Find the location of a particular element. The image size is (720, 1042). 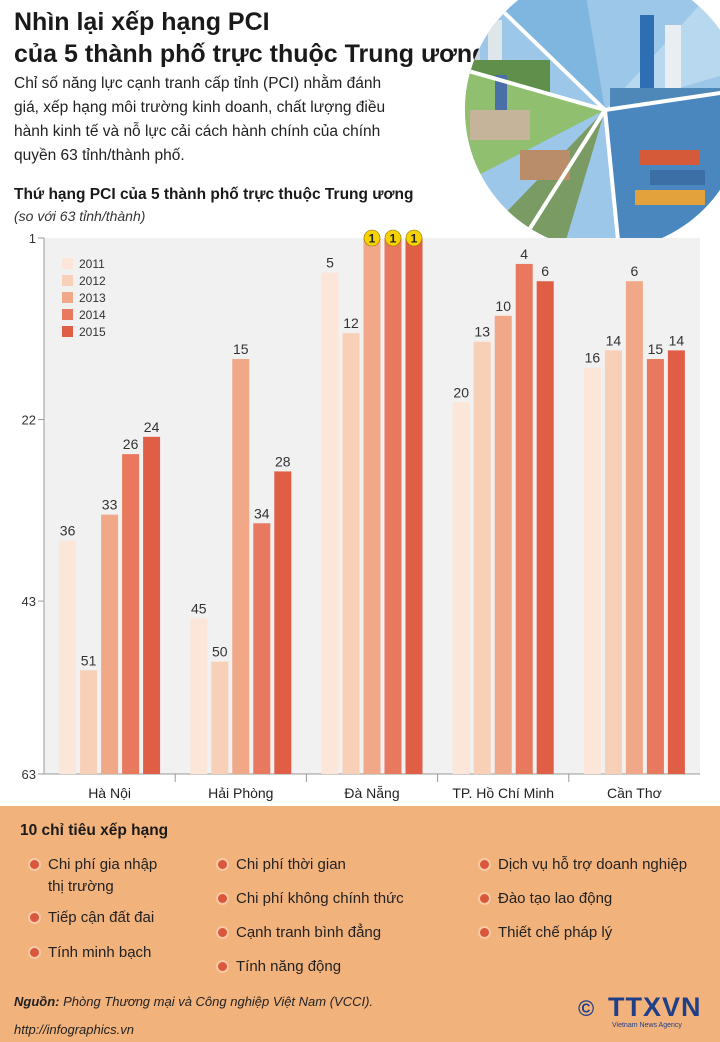

city-photo-collage is located at coordinates (592, 125).